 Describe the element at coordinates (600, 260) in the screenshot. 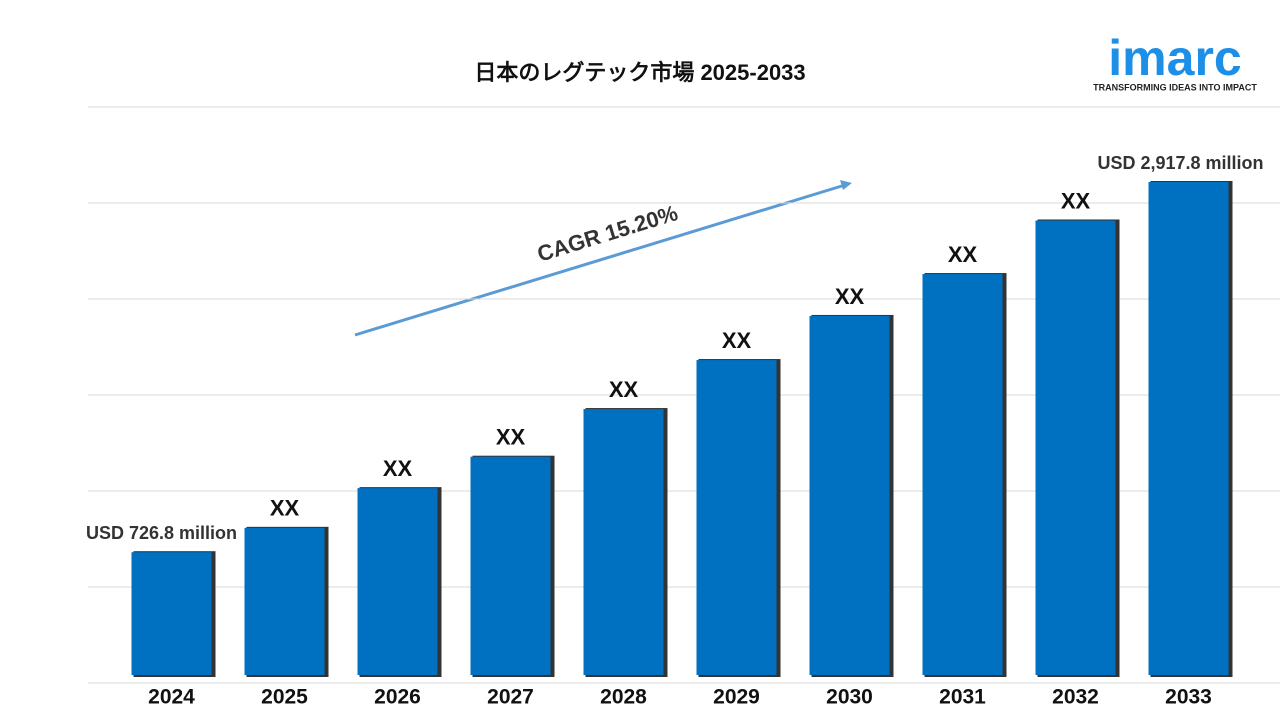

I see `cagr-arrow` at that location.